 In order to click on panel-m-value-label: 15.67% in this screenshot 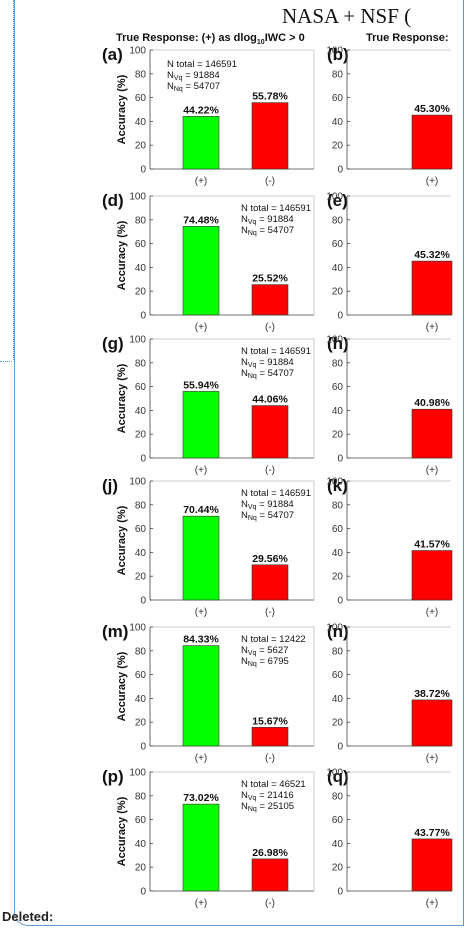, I will do `click(270, 721)`.